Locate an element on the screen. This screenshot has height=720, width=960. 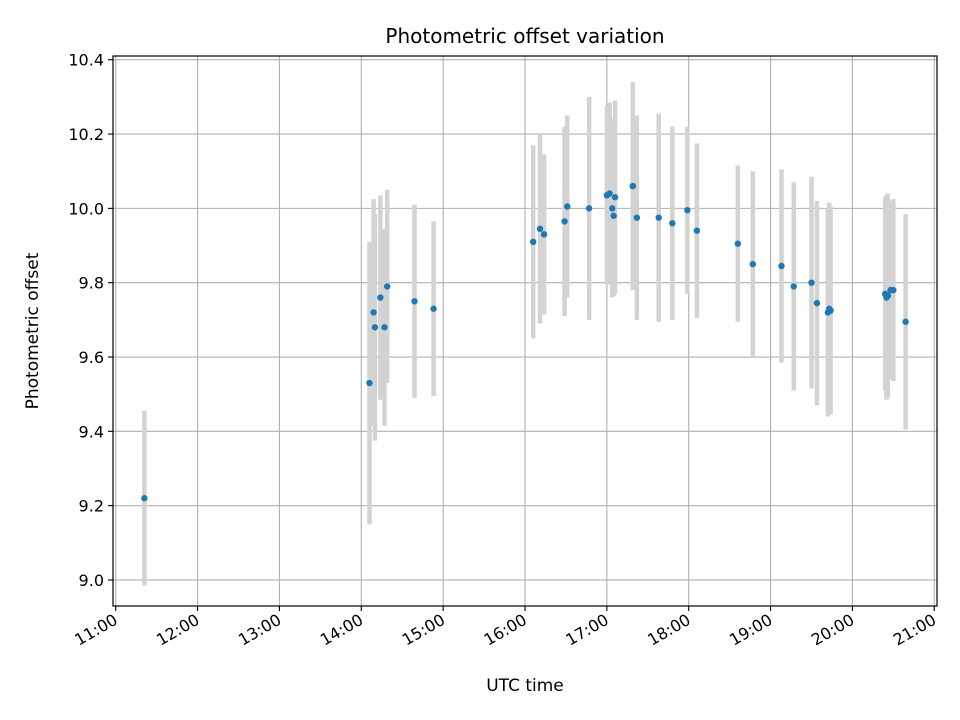
chart-title: Photometric offset variation is located at coordinates (524, 36).